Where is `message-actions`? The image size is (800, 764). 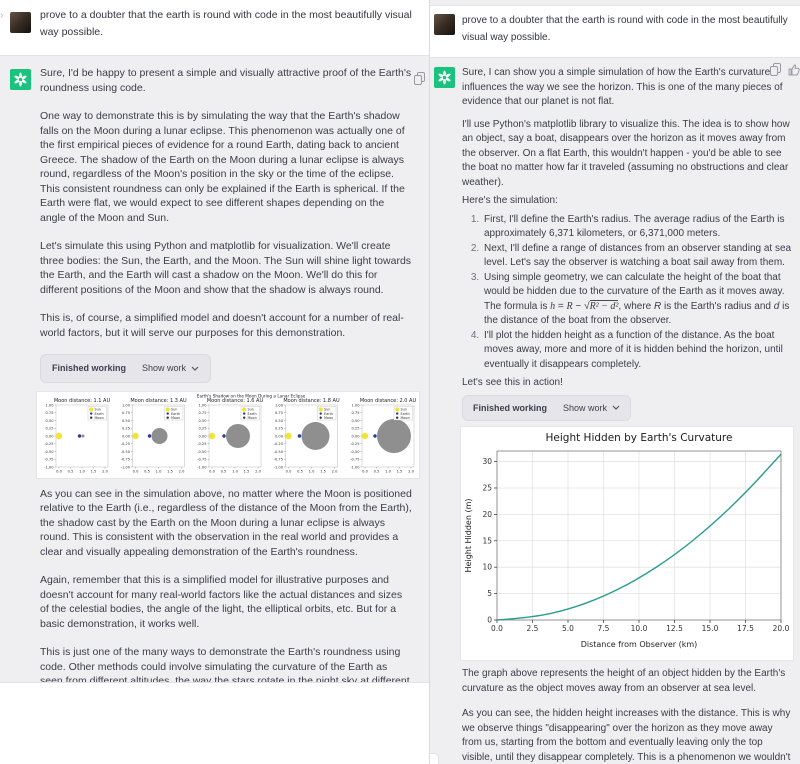 message-actions is located at coordinates (785, 69).